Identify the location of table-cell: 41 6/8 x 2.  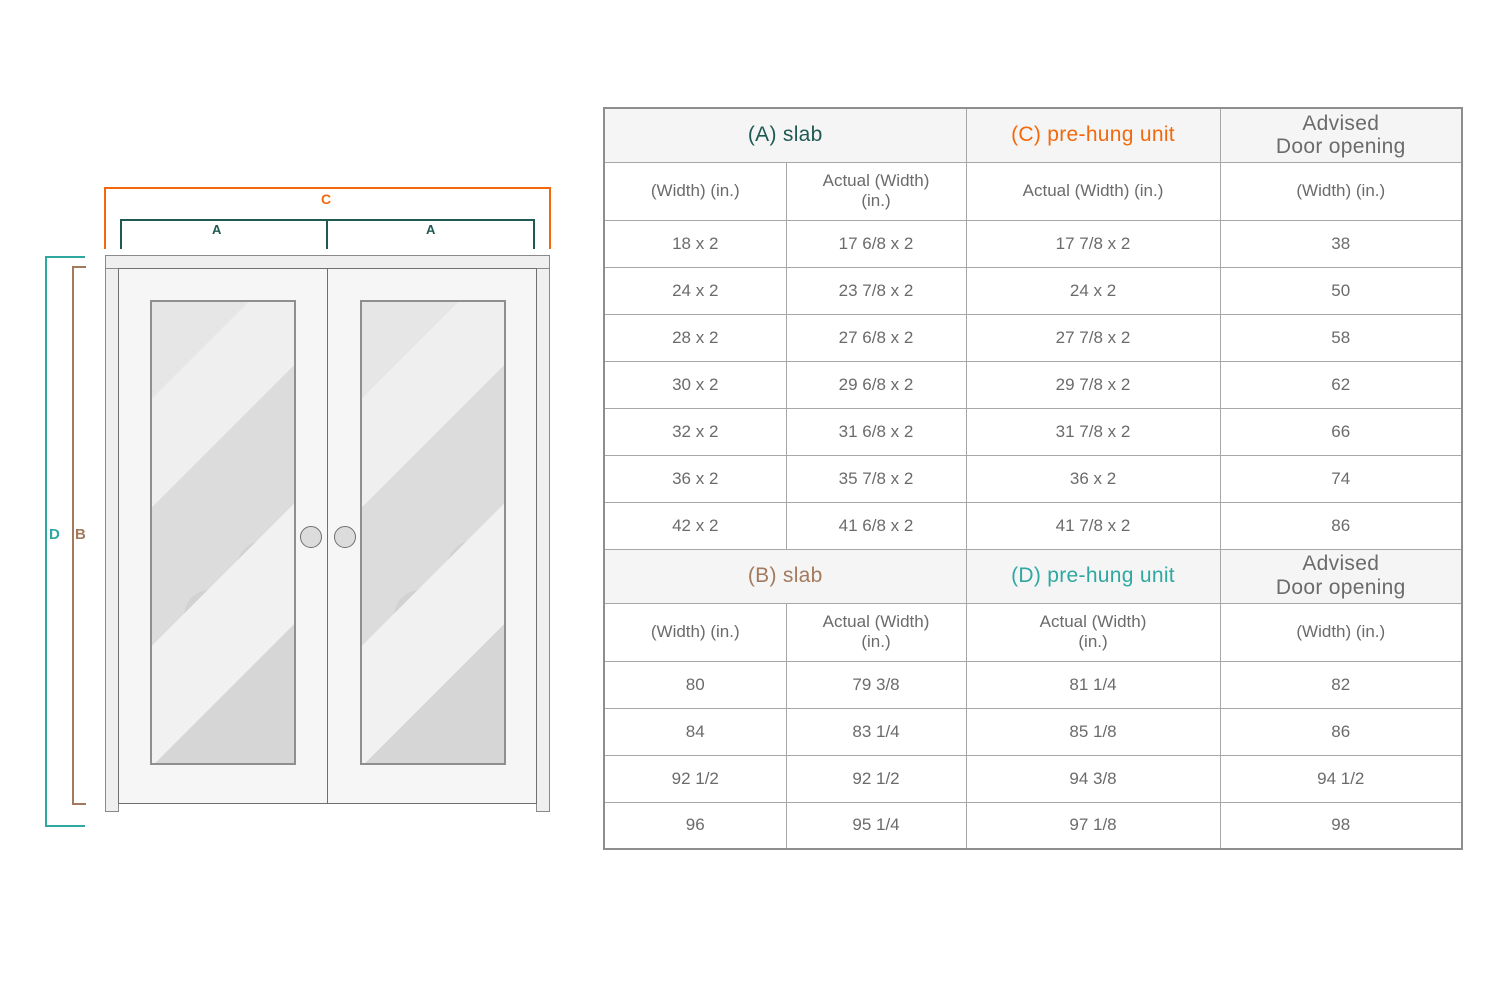
(876, 525).